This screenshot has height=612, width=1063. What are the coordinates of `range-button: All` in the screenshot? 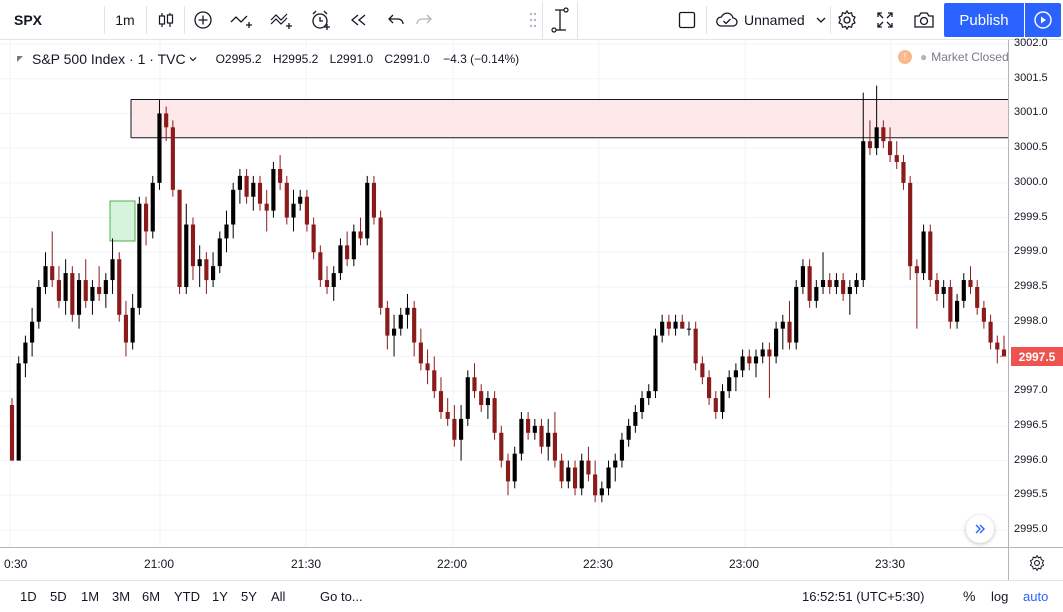 It's located at (278, 596).